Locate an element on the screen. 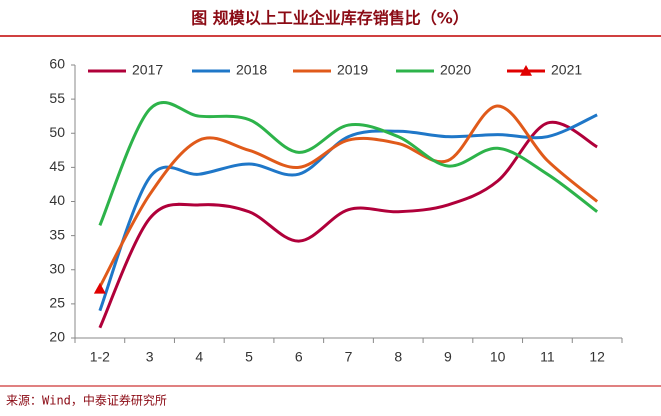 This screenshot has height=416, width=661. x-tick-label: 7 is located at coordinates (349, 357).